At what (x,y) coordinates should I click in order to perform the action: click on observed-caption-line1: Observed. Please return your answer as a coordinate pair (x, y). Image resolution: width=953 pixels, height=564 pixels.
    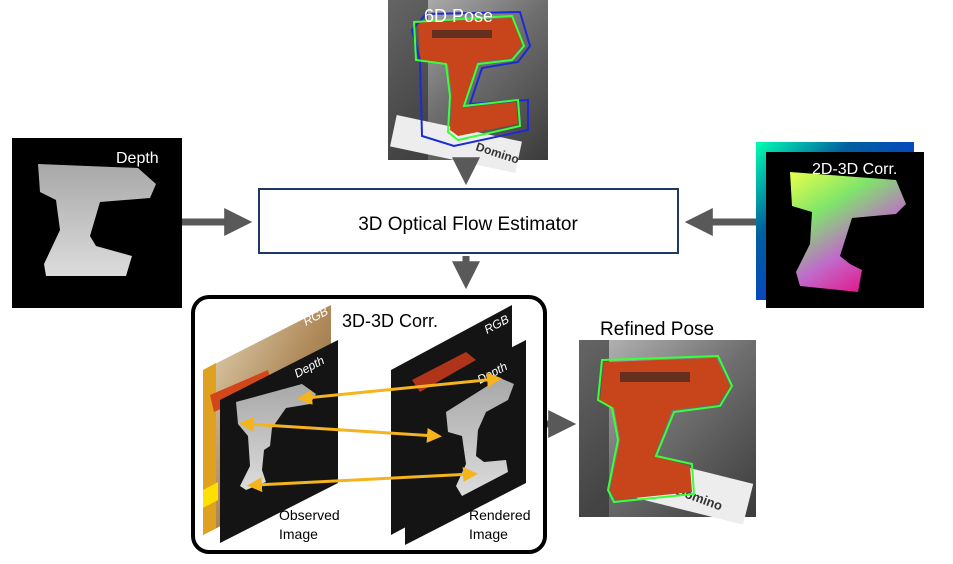
    Looking at the image, I should click on (309, 515).